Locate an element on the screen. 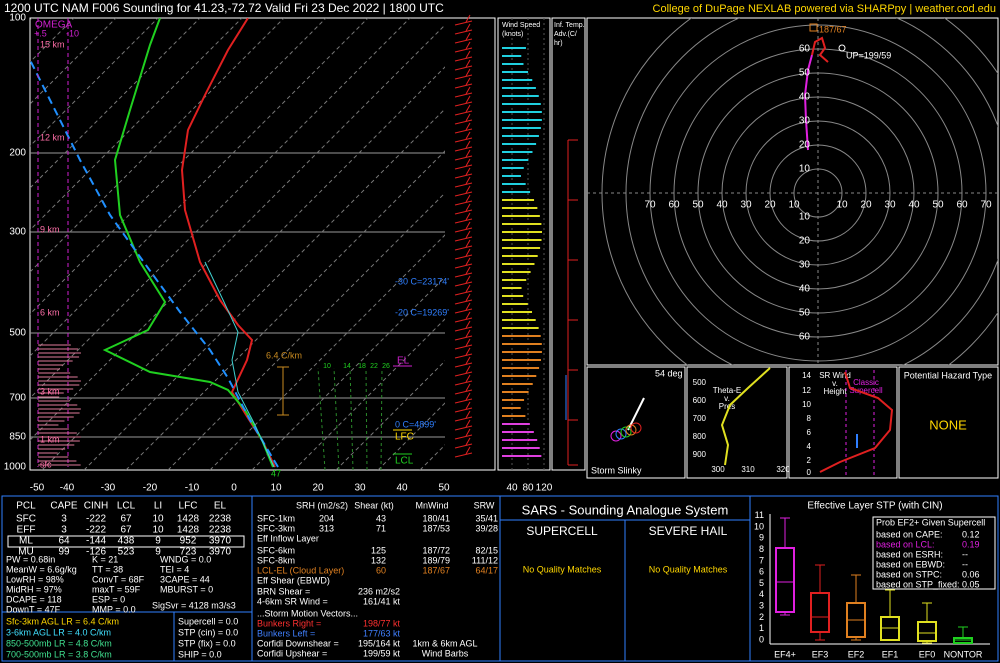  hodo-x-label: 40 is located at coordinates (722, 205).